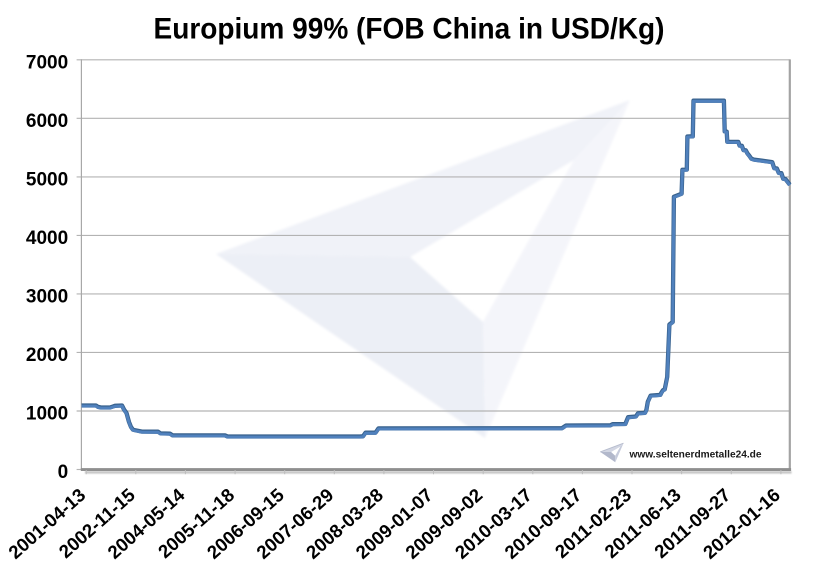 The image size is (817, 569). I want to click on svg-text: 6000, so click(47, 121).